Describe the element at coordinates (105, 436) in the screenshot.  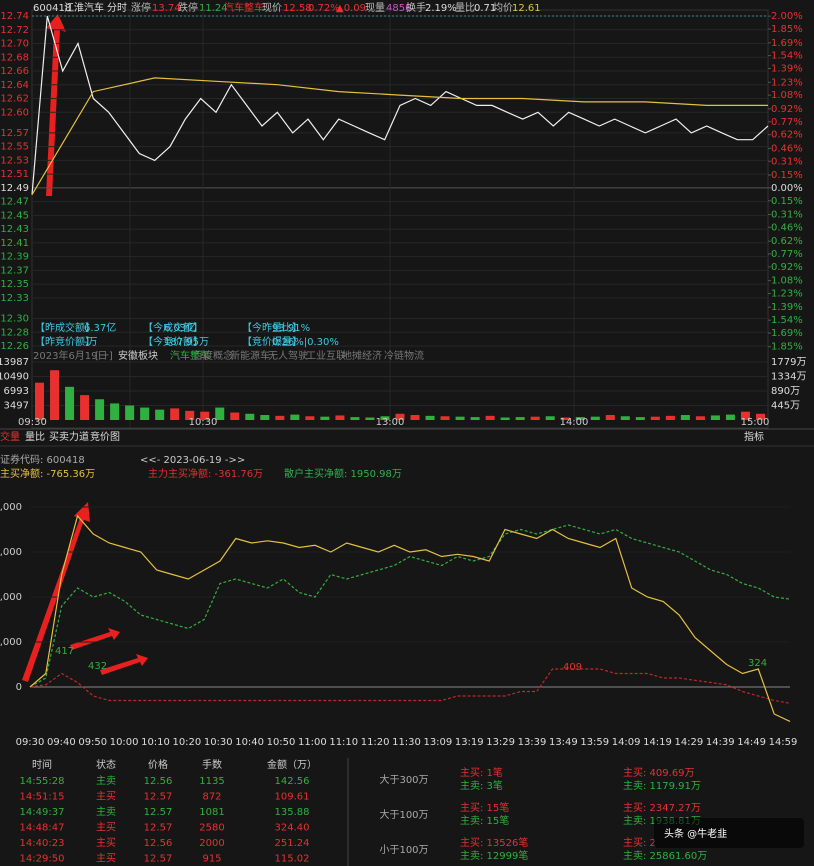
I see `tab: 竞价图` at that location.